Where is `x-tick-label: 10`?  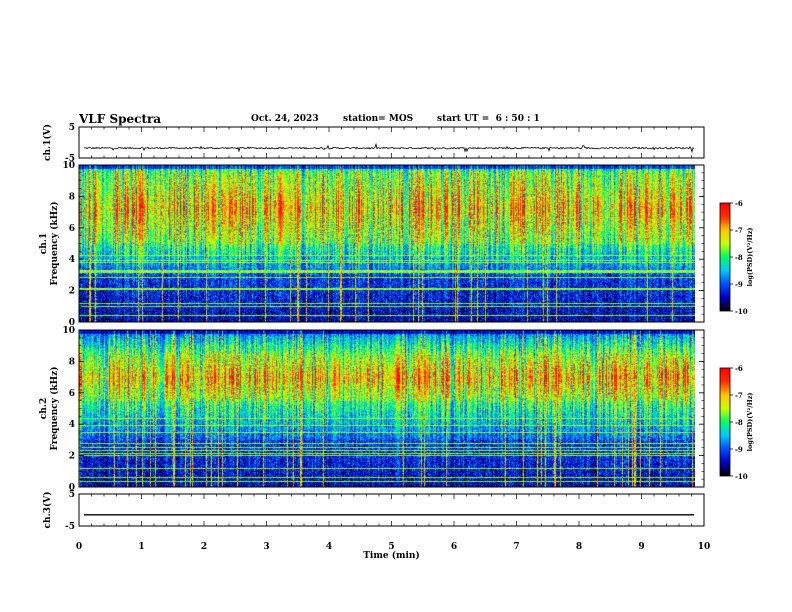 x-tick-label: 10 is located at coordinates (704, 547).